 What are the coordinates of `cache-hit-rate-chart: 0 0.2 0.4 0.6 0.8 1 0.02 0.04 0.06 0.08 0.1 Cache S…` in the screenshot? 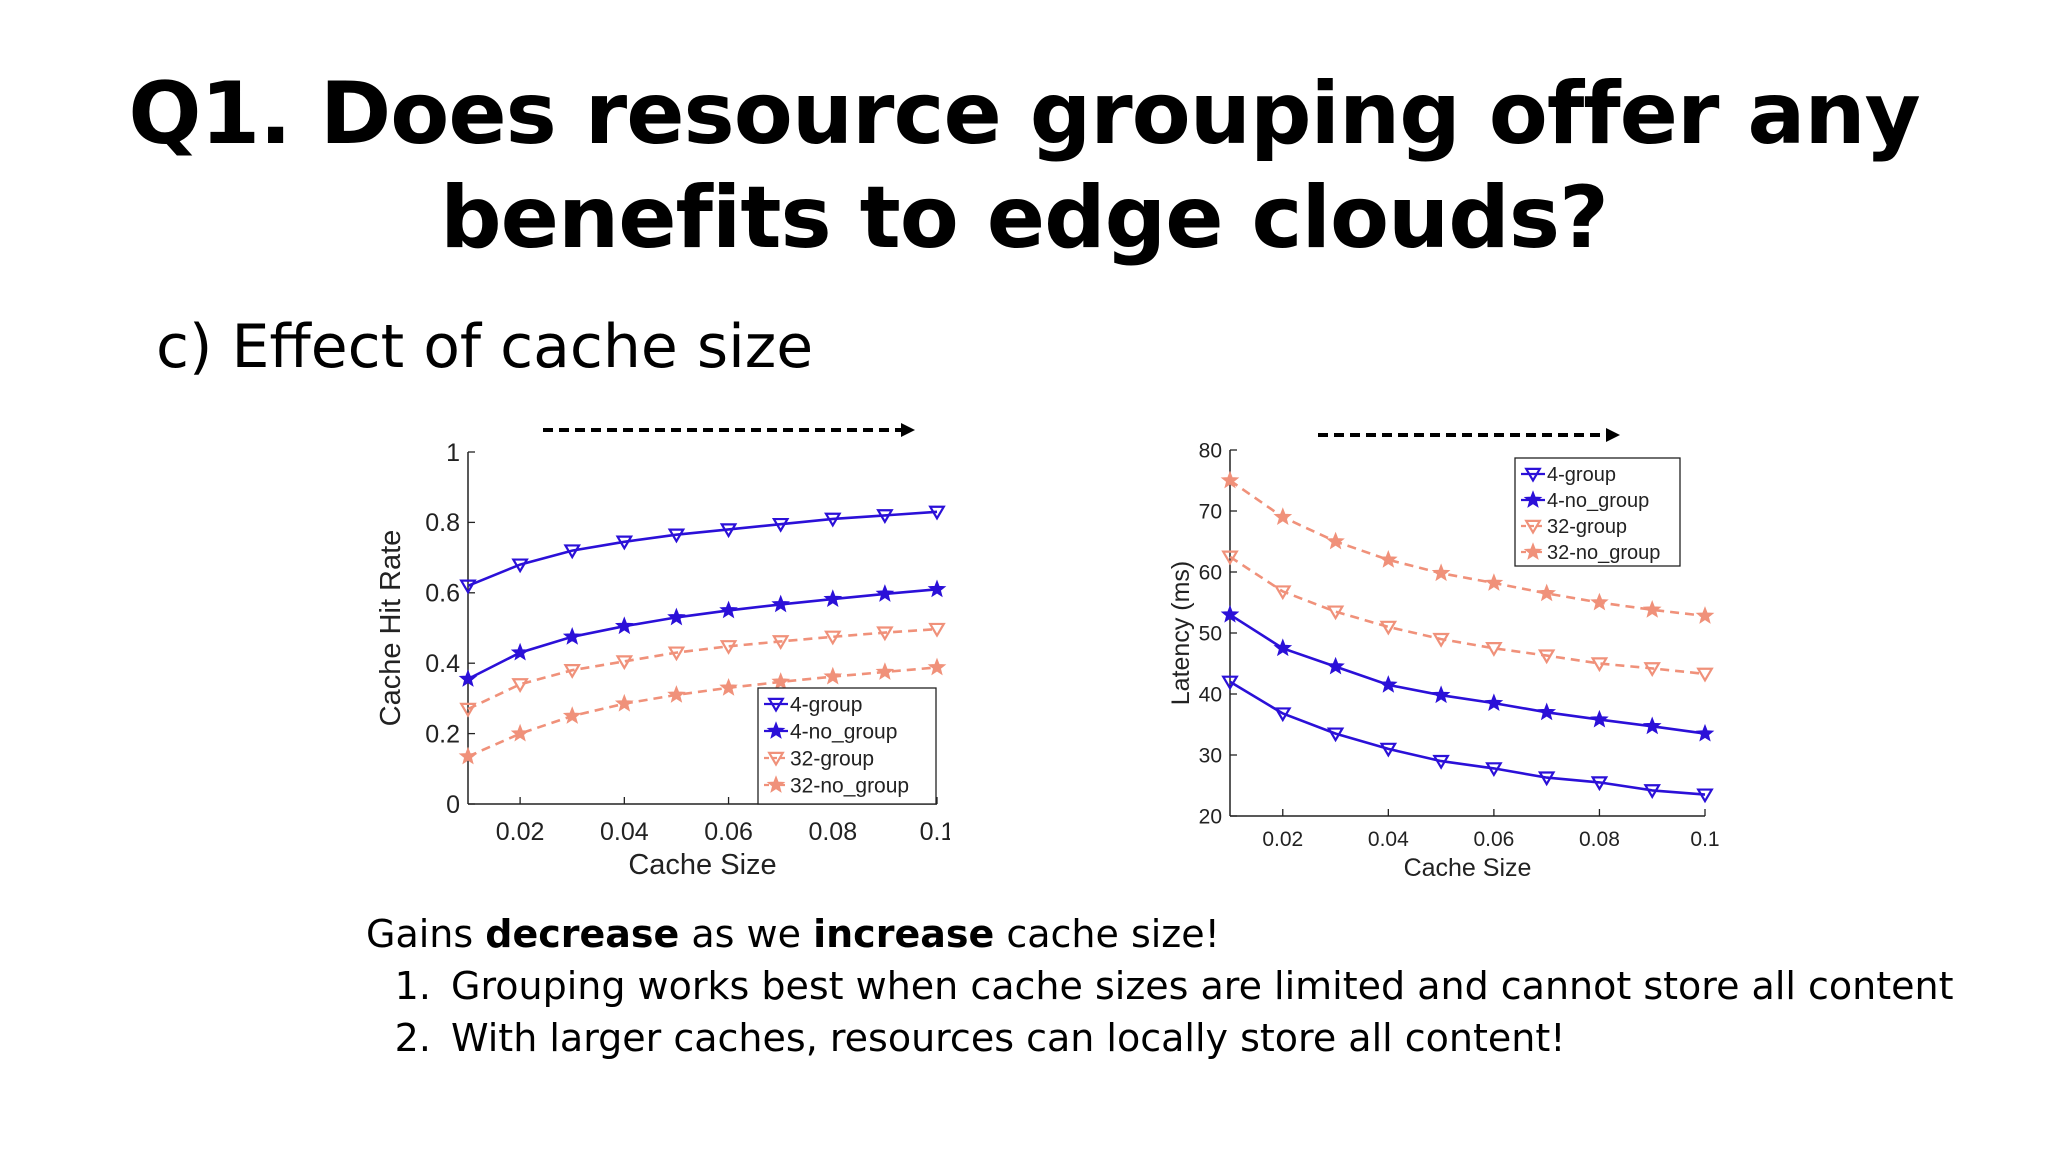 It's located at (660, 657).